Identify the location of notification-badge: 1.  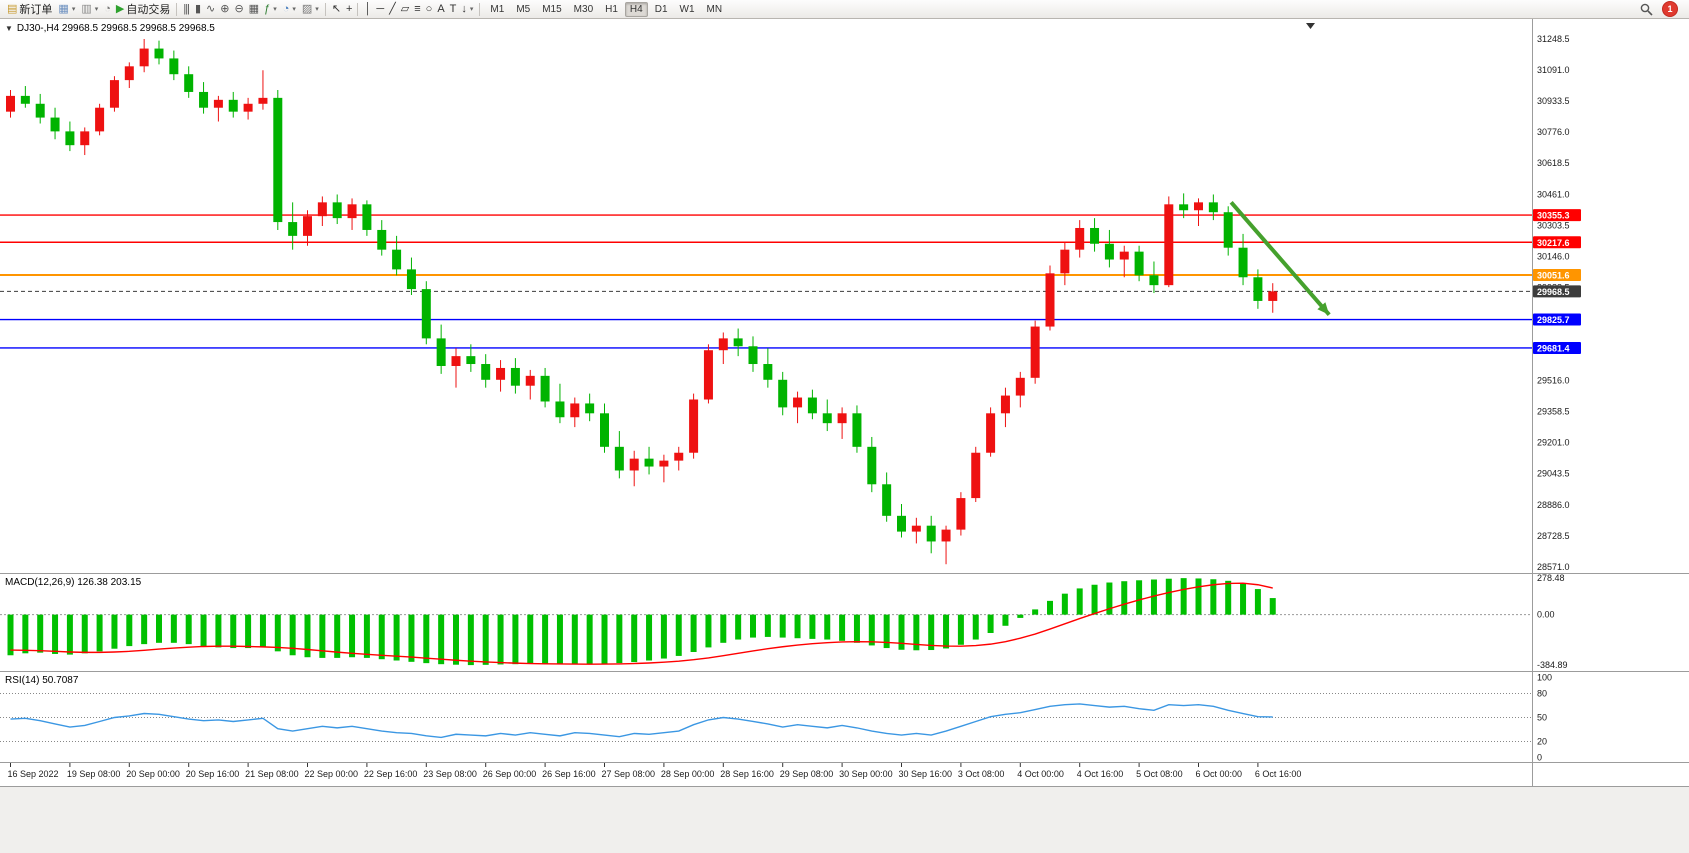
(1670, 9).